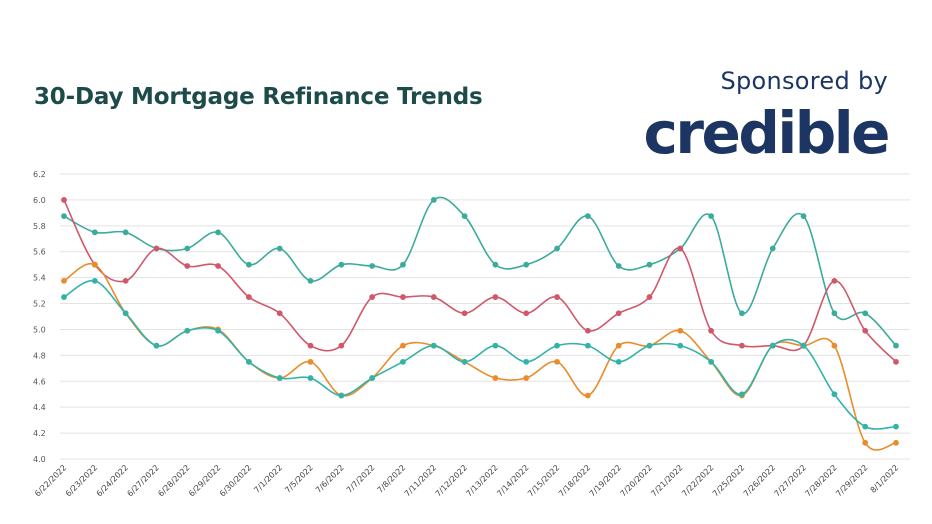  Describe the element at coordinates (39, 317) in the screenshot. I see `y-axis-ticks: 6.2 6.0 5.8 5.6 5.4 5.2 5.0 4.8 4.6 4.4 4.2 4.0` at that location.